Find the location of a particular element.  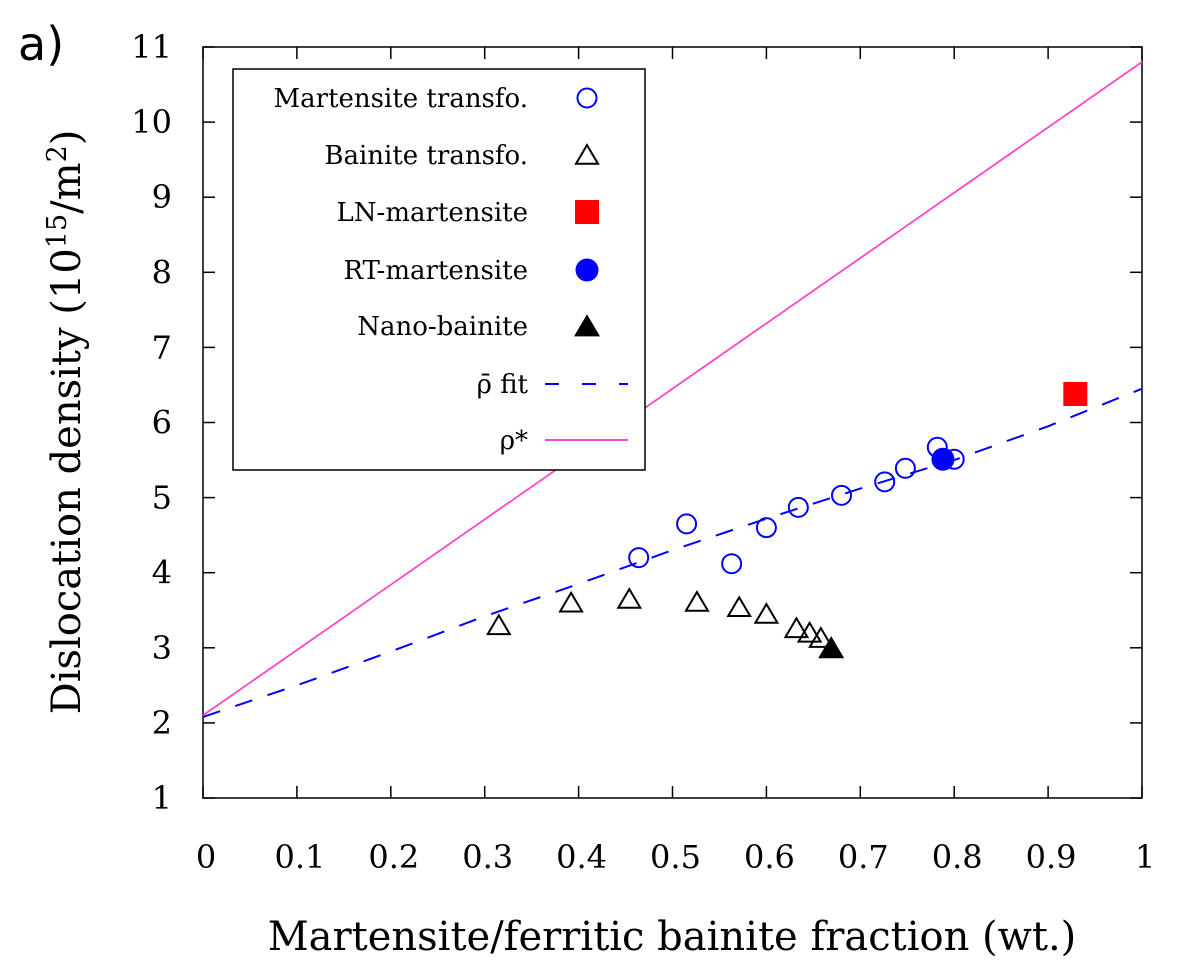

legend-label: ρ* is located at coordinates (514, 441).